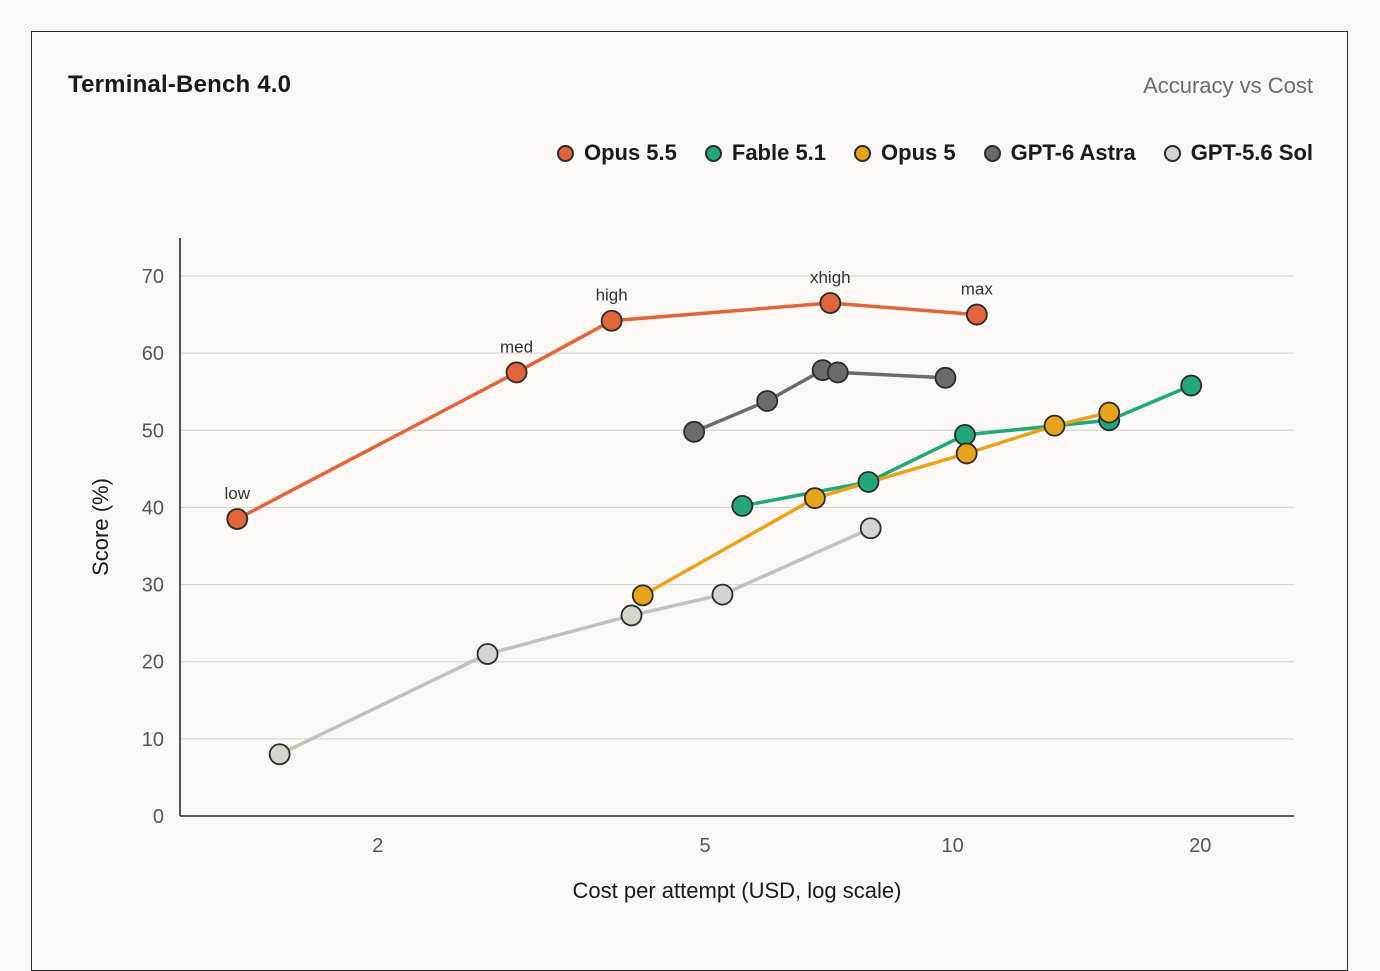 This screenshot has height=971, width=1380. What do you see at coordinates (180, 84) in the screenshot?
I see `chart-title: Terminal-Bench 4.0` at bounding box center [180, 84].